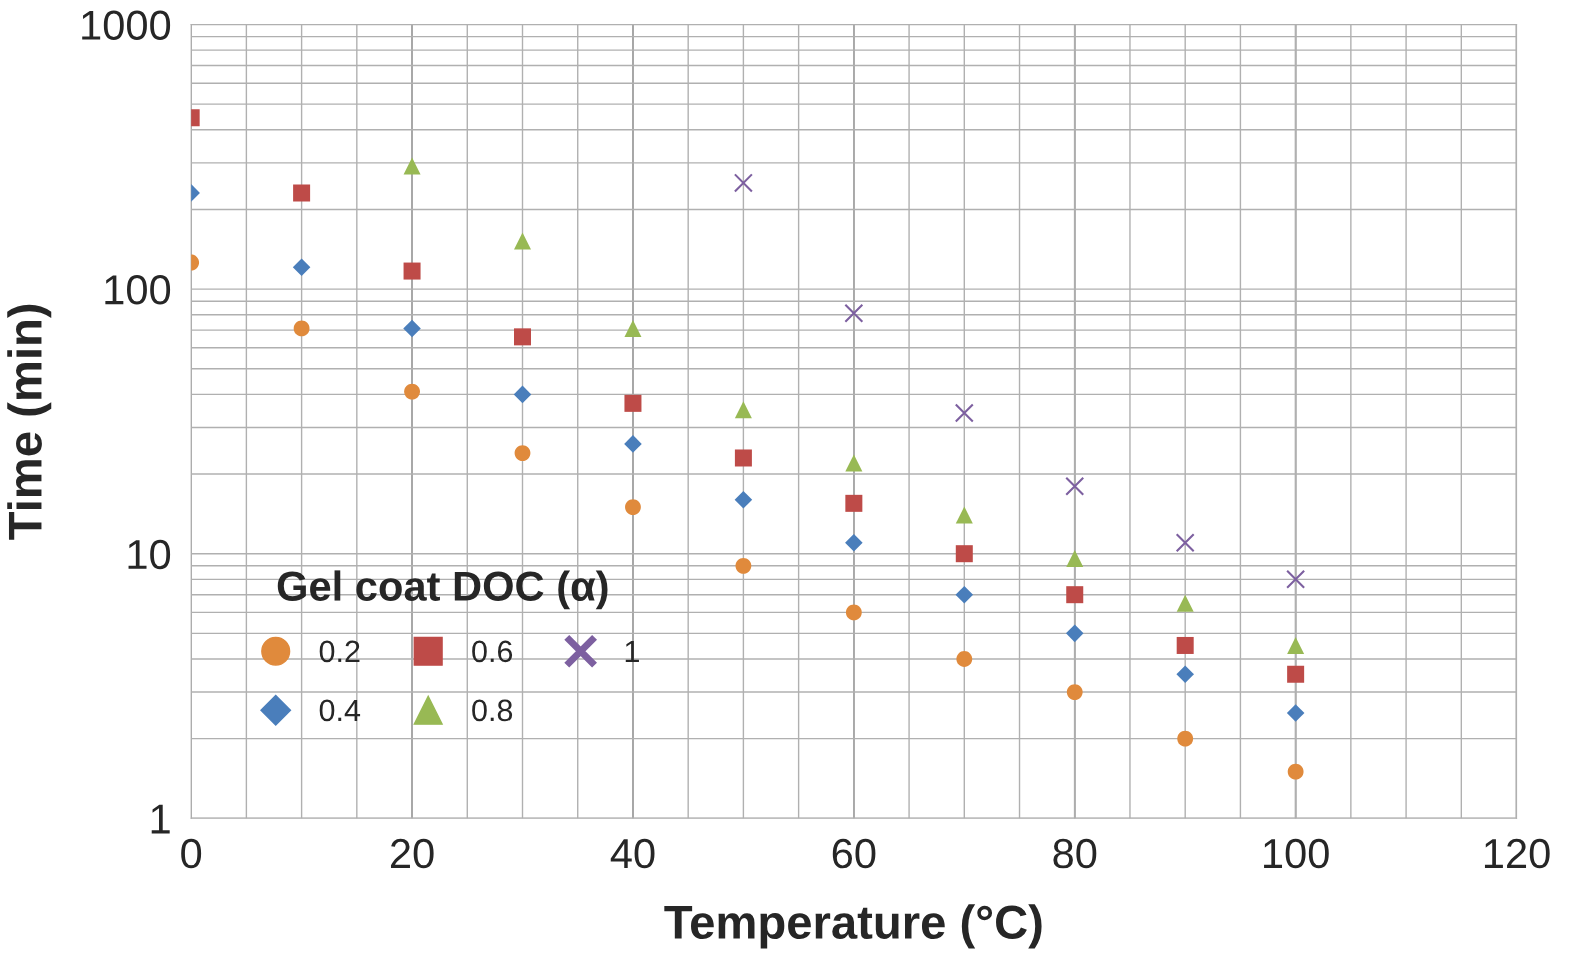 This screenshot has width=1593, height=980. I want to click on x-tick-label: 60, so click(854, 853).